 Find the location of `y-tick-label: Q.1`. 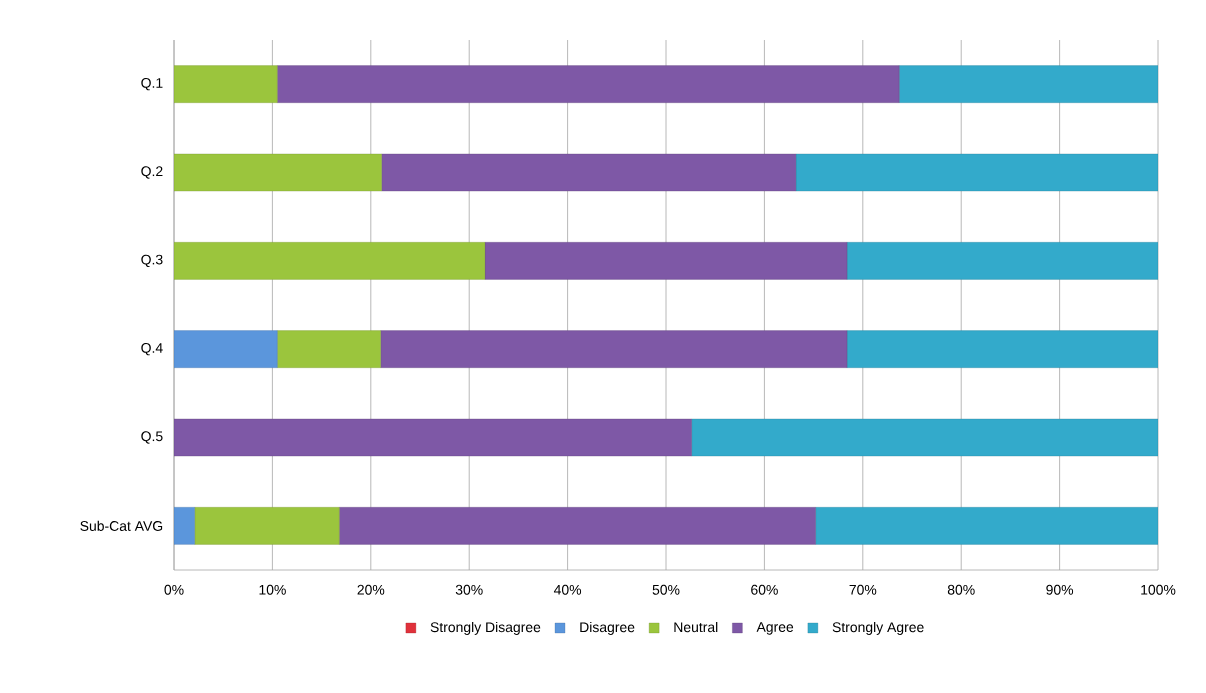

y-tick-label: Q.1 is located at coordinates (152, 84).